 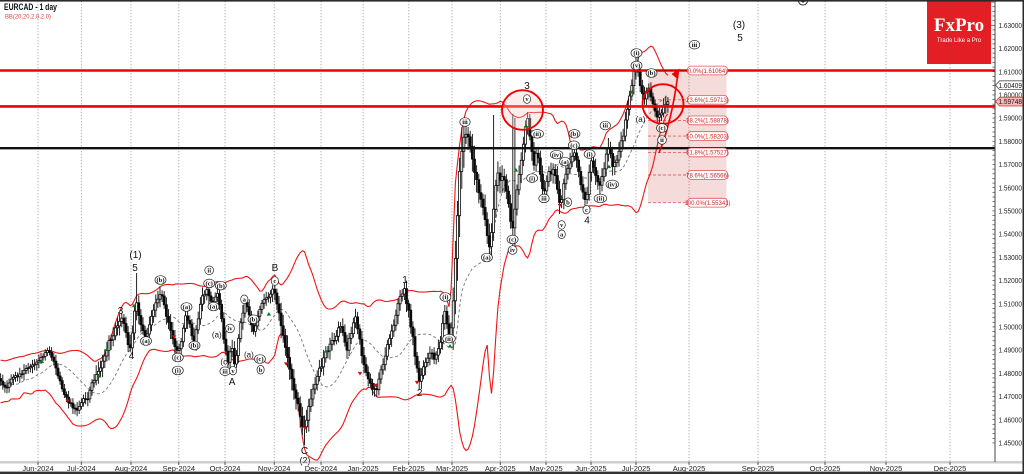 I want to click on svg-text: Jan-2025, so click(x=362, y=468).